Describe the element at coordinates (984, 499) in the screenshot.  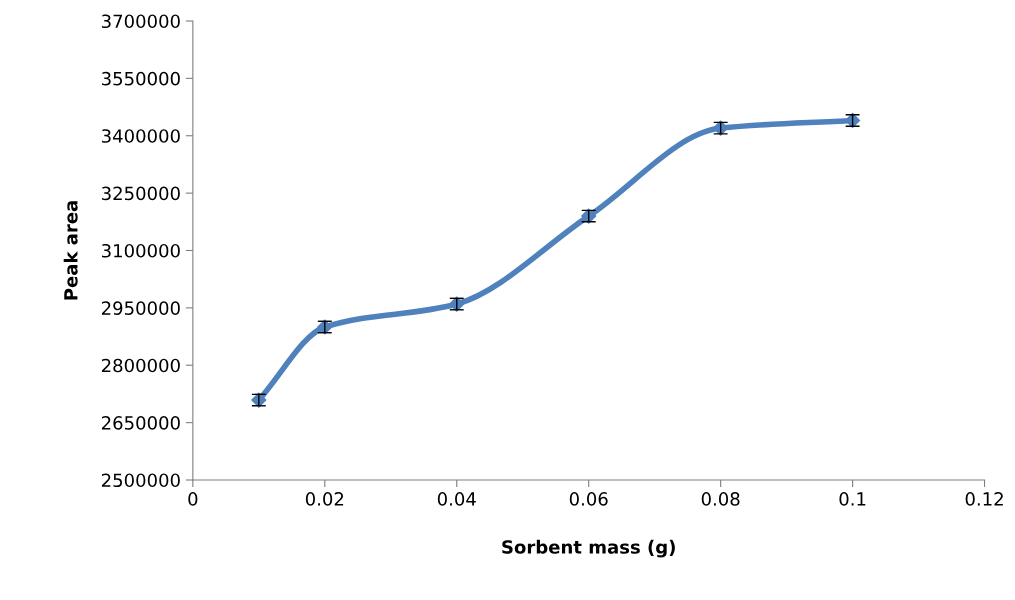
I see `x-tick-label: 0.12` at that location.